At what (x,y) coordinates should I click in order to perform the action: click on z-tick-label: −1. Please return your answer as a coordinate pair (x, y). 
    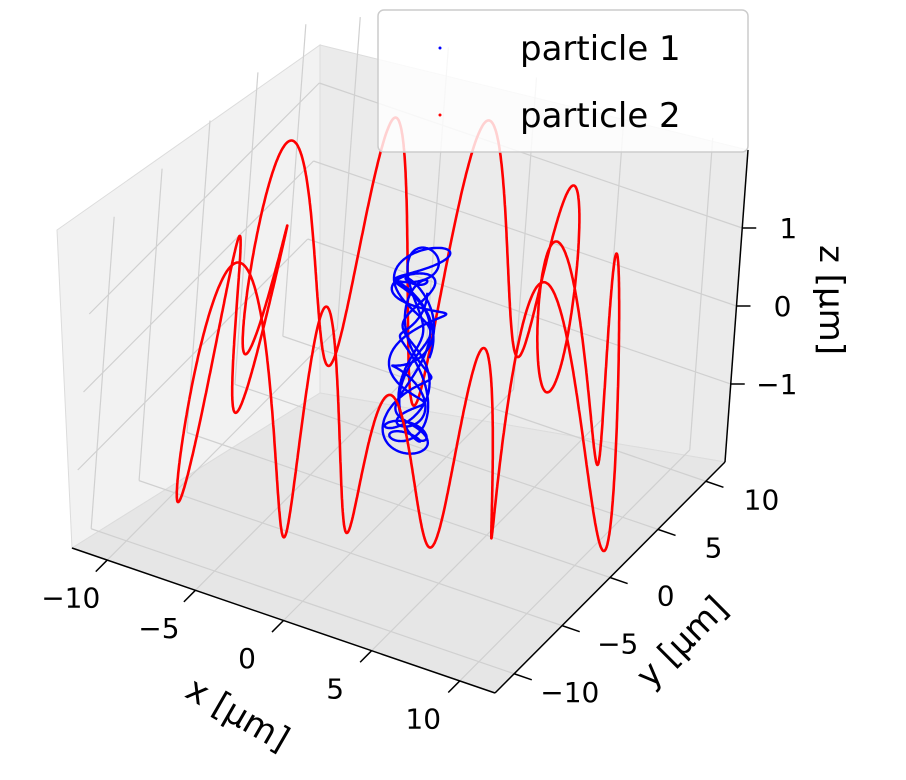
    Looking at the image, I should click on (776, 384).